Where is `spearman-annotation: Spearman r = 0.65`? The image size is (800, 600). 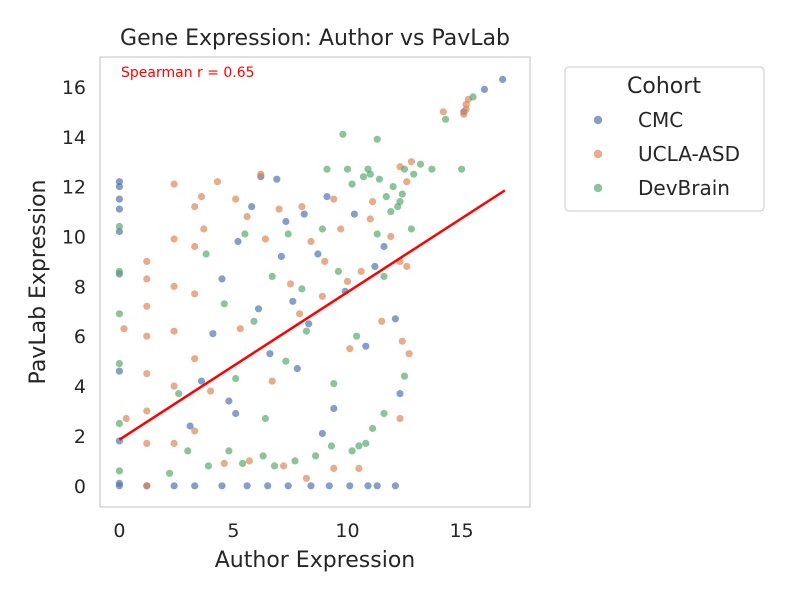 spearman-annotation: Spearman r = 0.65 is located at coordinates (188, 73).